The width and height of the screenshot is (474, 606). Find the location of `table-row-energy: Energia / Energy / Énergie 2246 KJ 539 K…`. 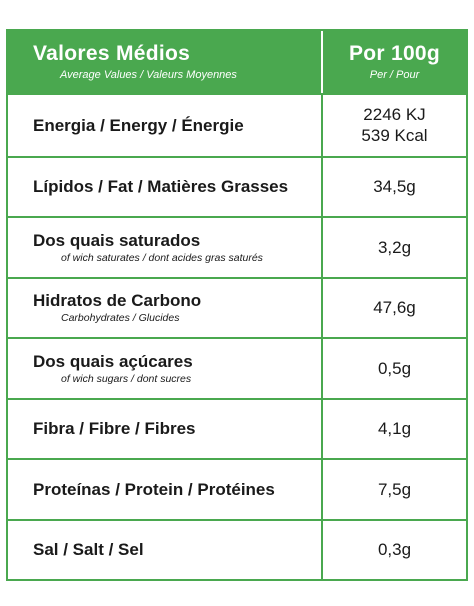

table-row-energy: Energia / Energy / Énergie 2246 KJ 539 K… is located at coordinates (237, 125).